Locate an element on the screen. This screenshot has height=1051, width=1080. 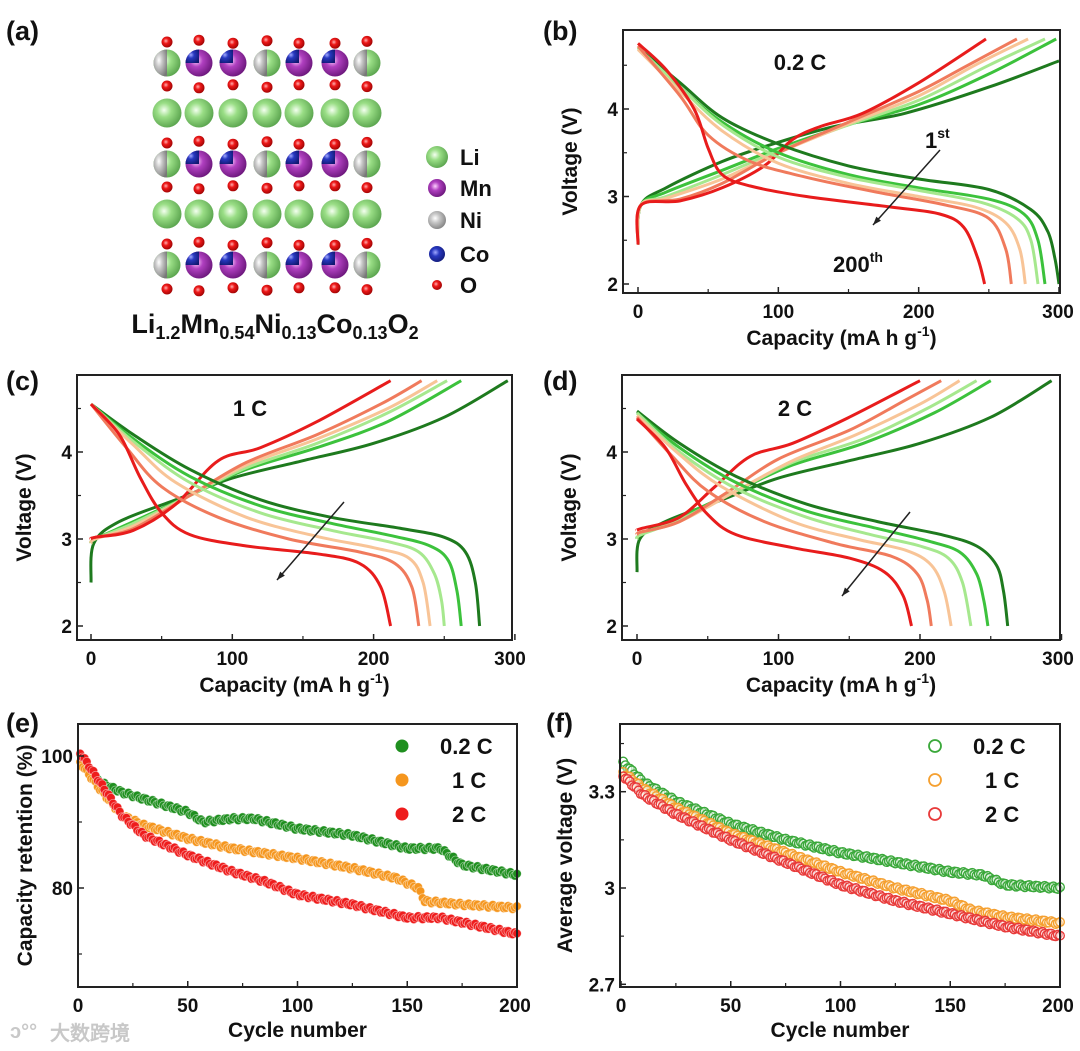
element-legend: Li Mn Ni Co O is located at coordinates (459, 221).